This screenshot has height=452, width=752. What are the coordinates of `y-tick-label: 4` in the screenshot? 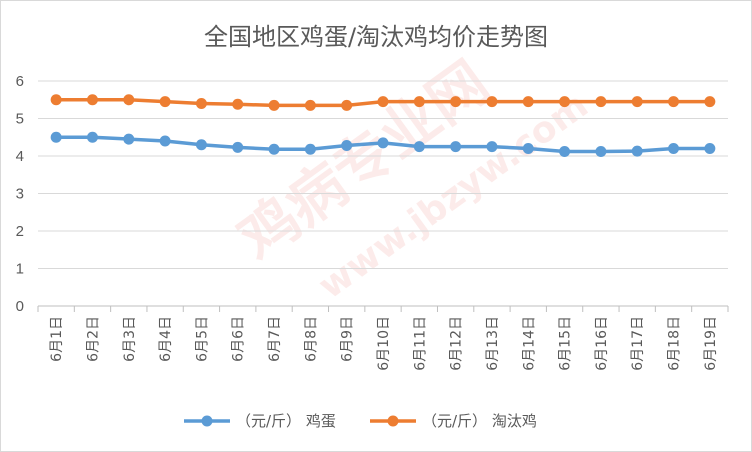 It's located at (20, 156).